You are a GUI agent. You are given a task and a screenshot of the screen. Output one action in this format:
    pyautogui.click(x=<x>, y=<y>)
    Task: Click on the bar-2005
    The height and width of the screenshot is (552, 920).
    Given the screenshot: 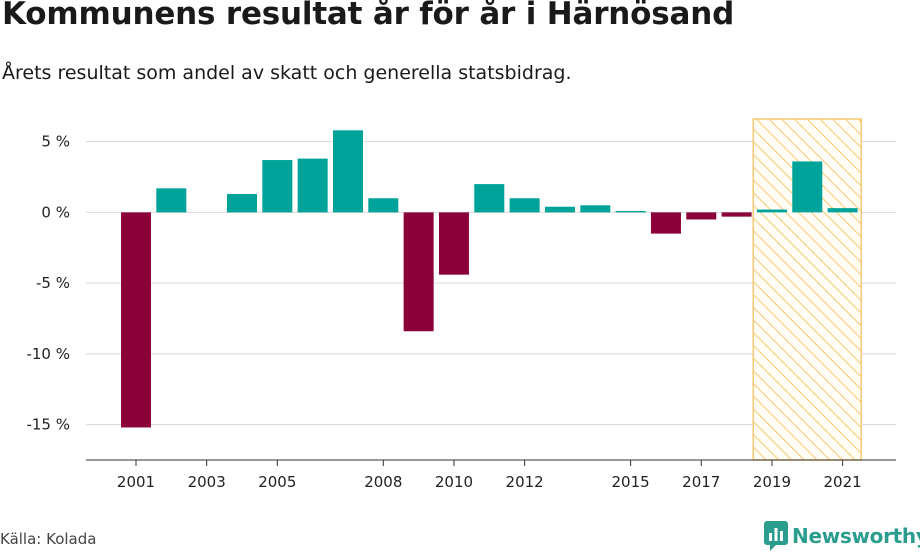 What is the action you would take?
    pyautogui.click(x=277, y=186)
    